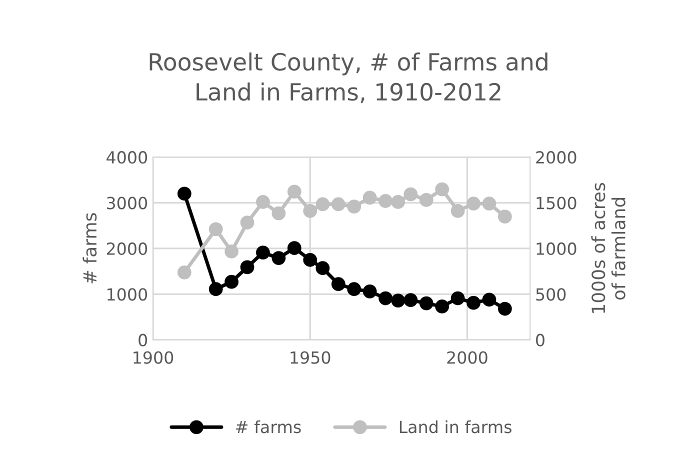 The width and height of the screenshot is (697, 458). Describe the element at coordinates (556, 157) in the screenshot. I see `y2-tick-label: 2000` at that location.